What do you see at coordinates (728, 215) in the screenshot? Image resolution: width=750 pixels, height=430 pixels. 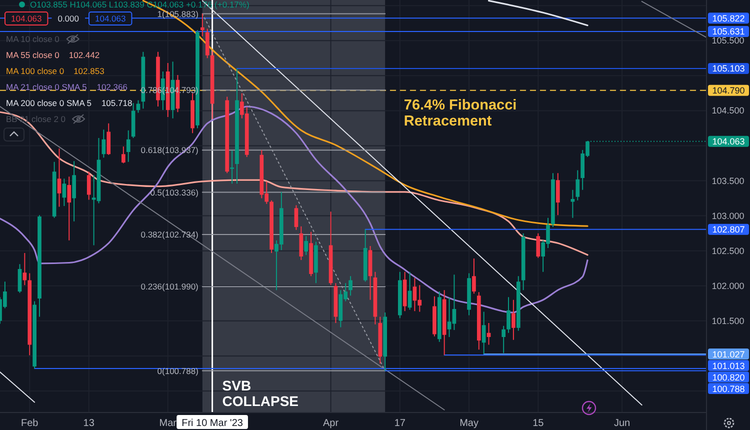 I see `y-tick-label: 103.000` at bounding box center [728, 215].